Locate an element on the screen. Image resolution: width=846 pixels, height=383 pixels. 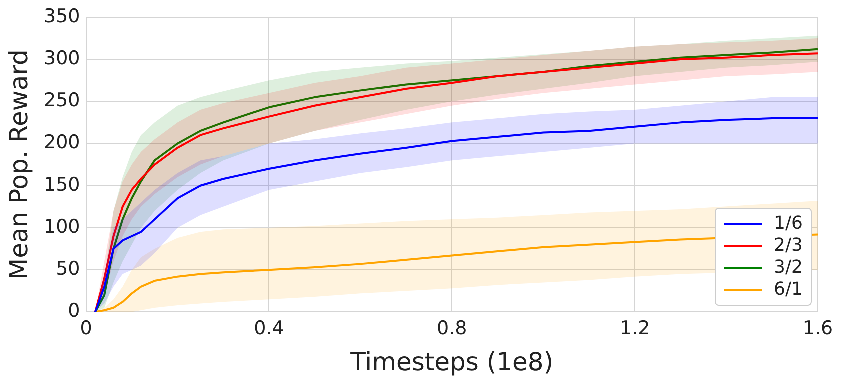
legend-label: 2/3 is located at coordinates (788, 246).